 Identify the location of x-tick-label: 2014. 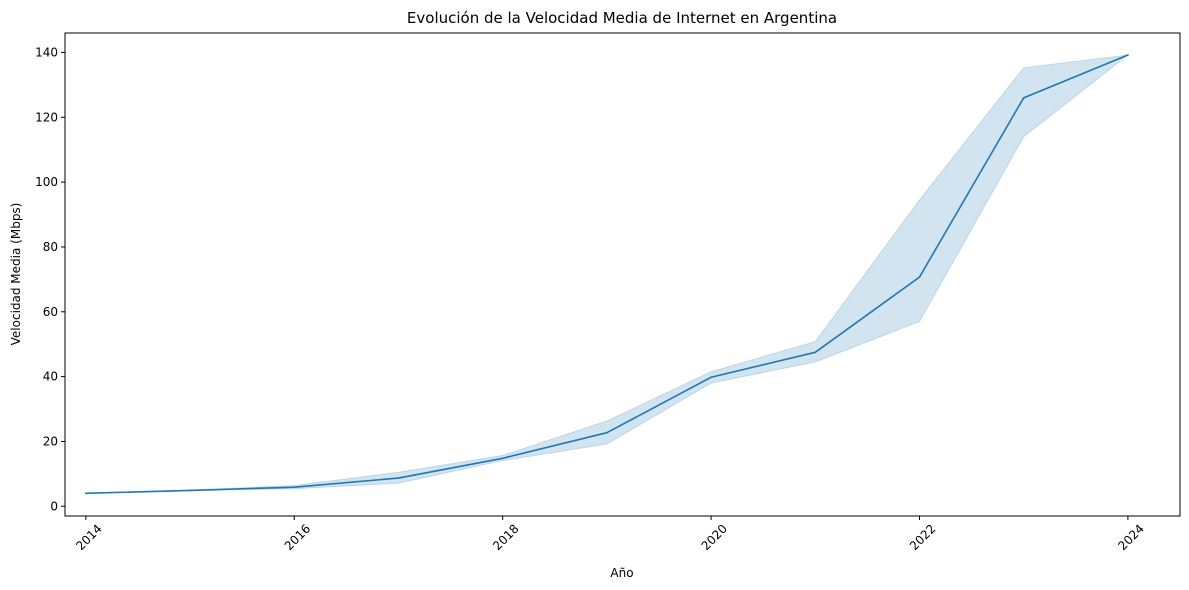
(88, 537).